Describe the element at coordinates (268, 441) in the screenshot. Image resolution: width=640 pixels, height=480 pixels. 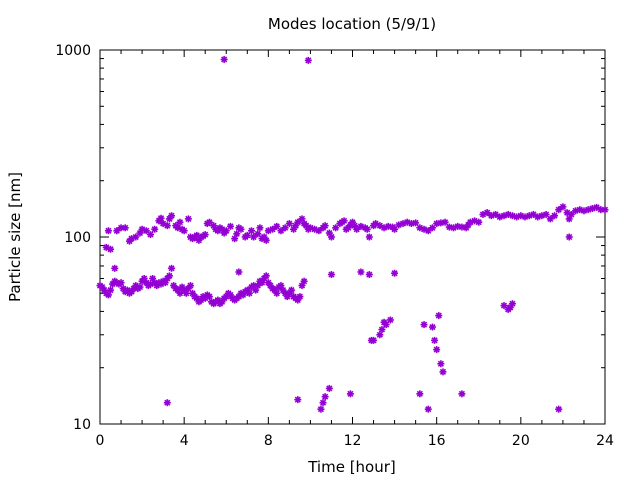
I see `x-tick-label: 8` at that location.